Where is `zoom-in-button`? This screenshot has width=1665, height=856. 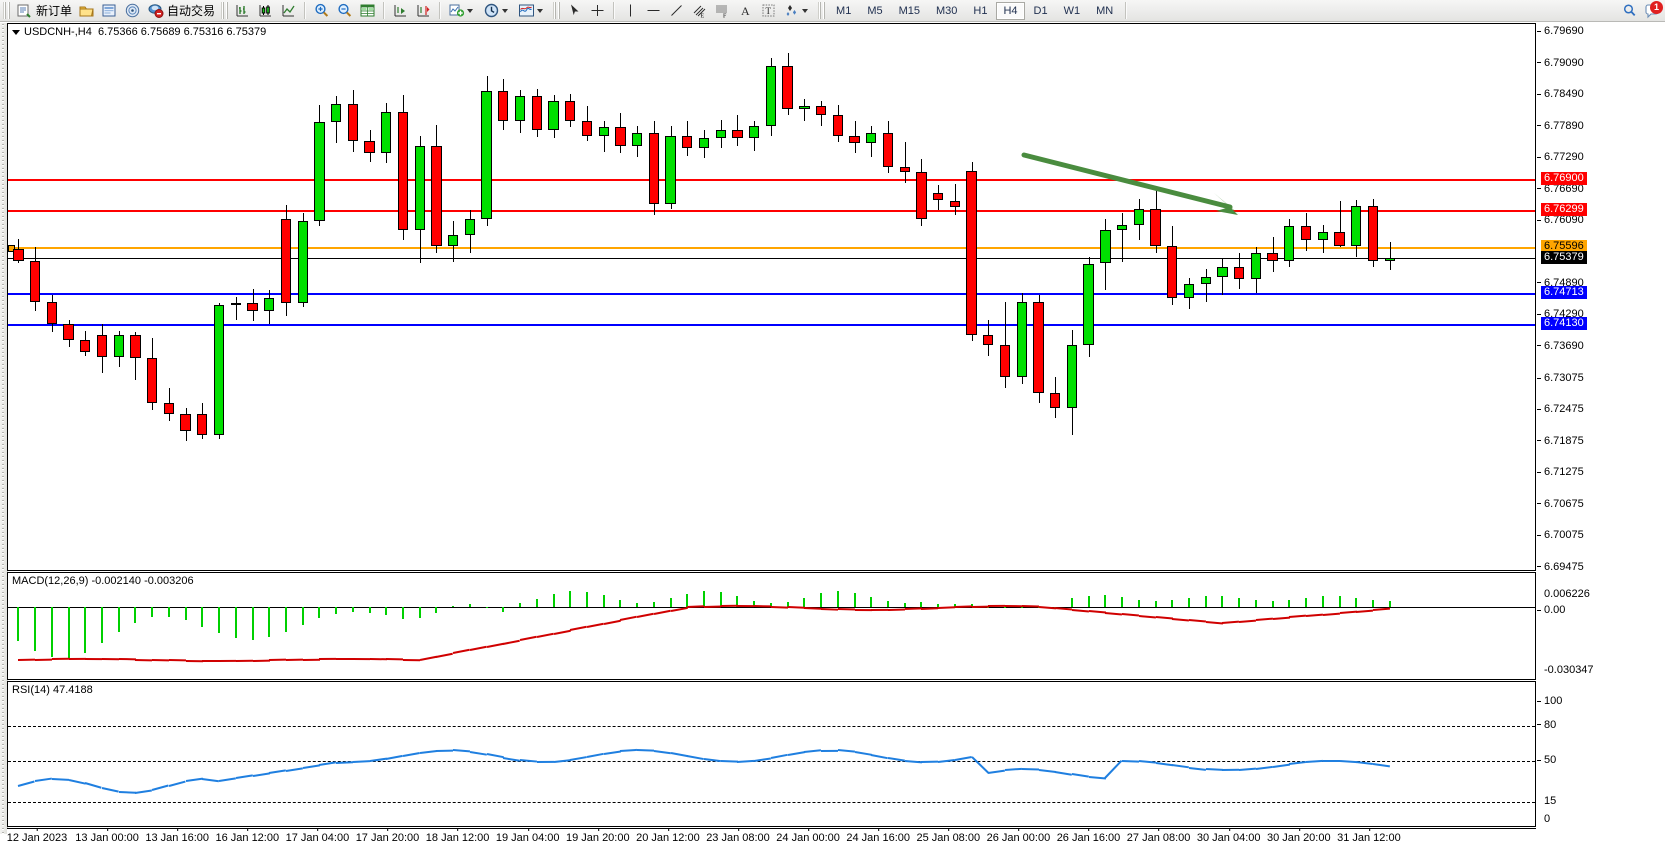
zoom-in-button is located at coordinates (321, 11).